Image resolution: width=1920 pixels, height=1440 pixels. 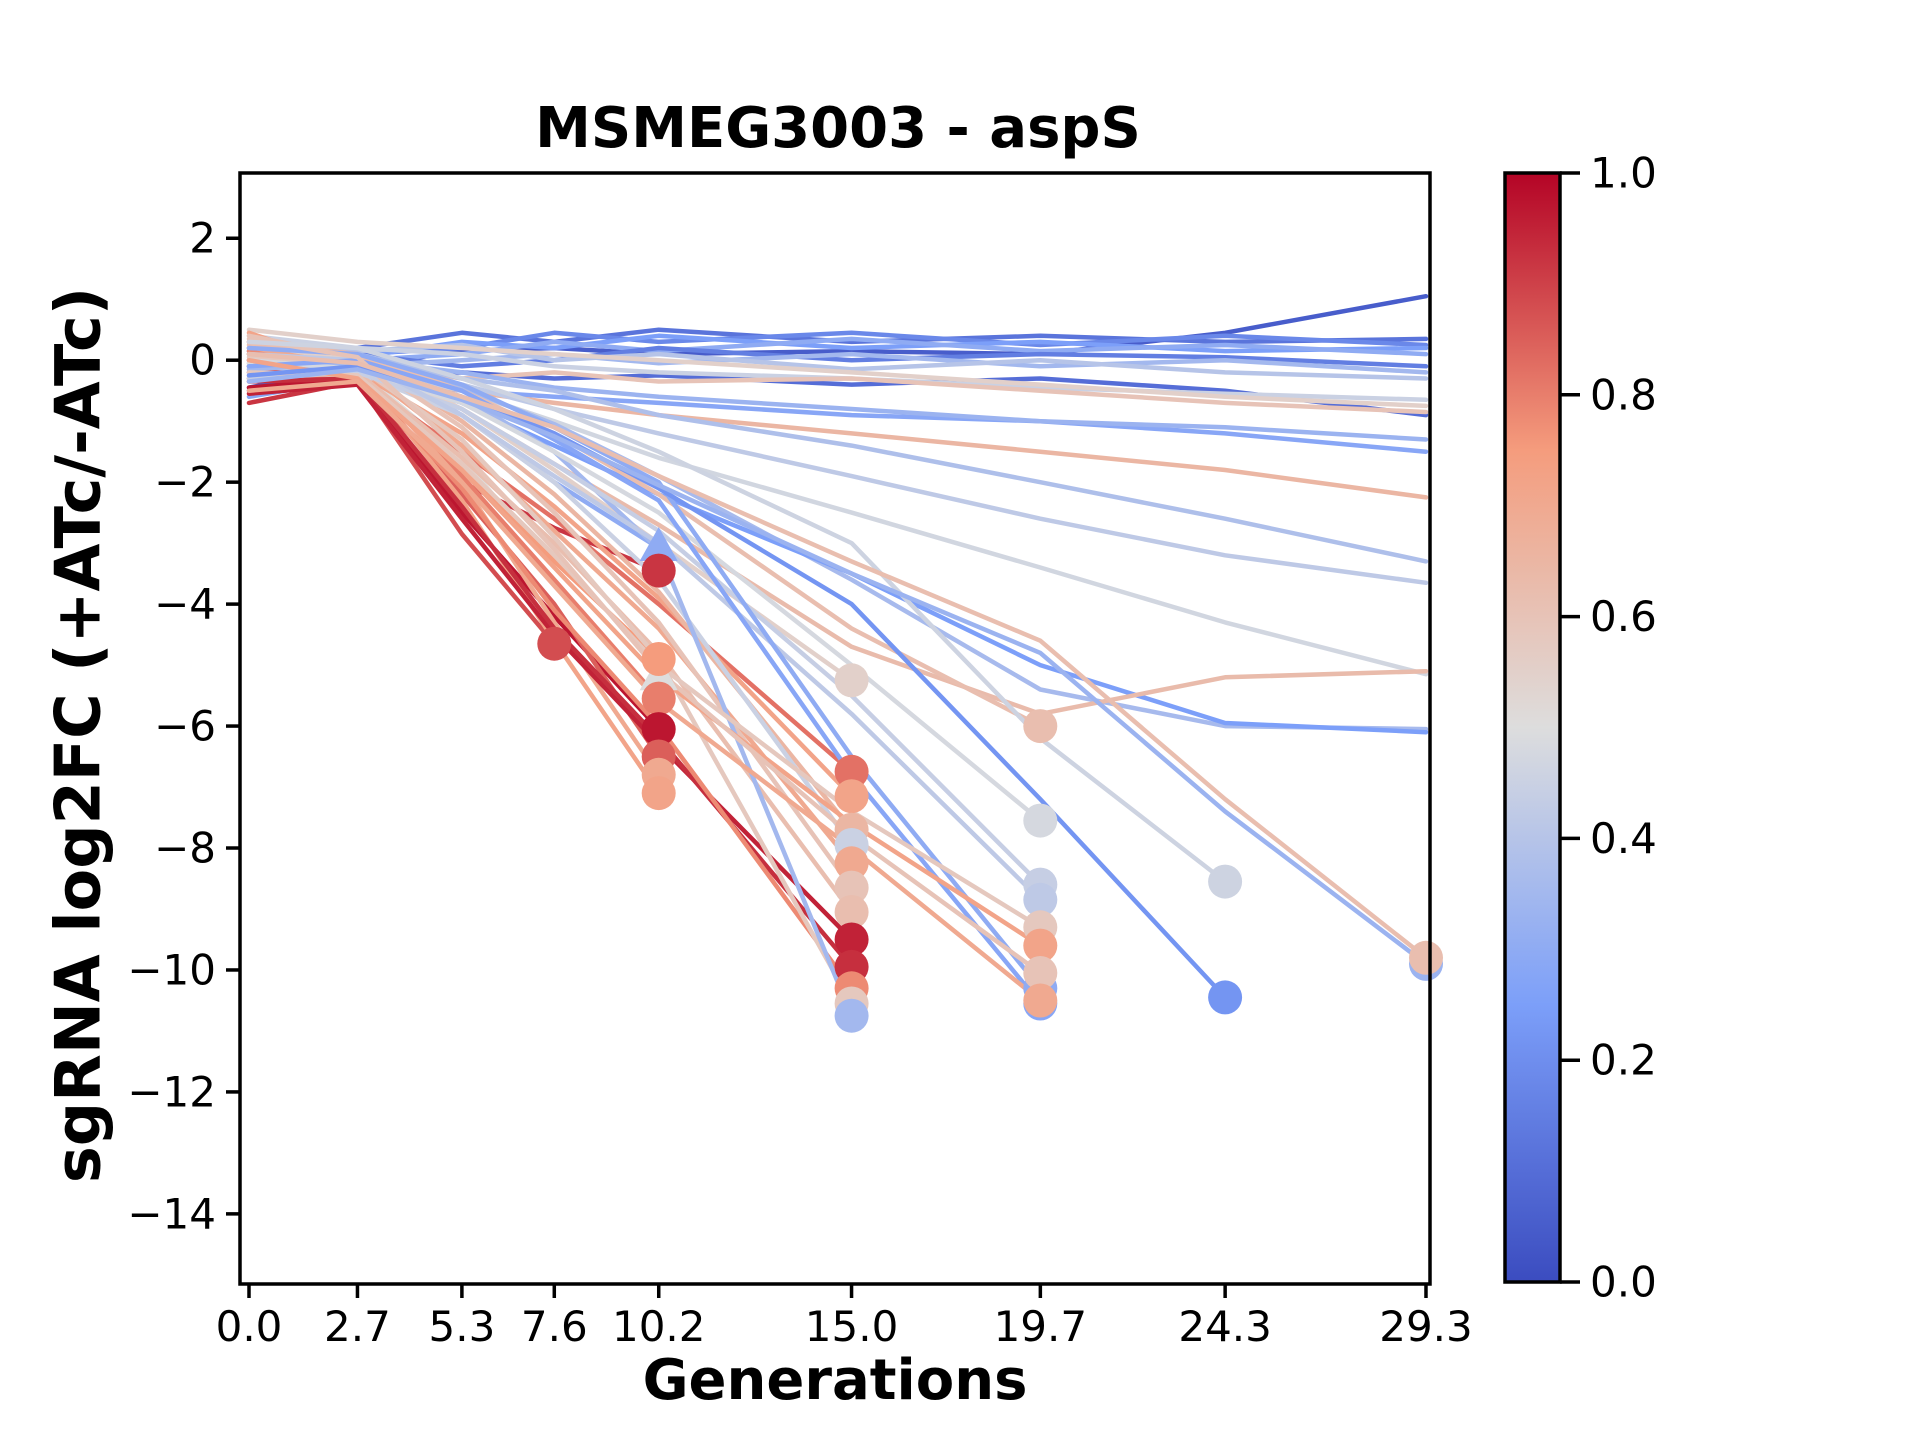 I want to click on y-tick-label: −2, so click(x=185, y=482).